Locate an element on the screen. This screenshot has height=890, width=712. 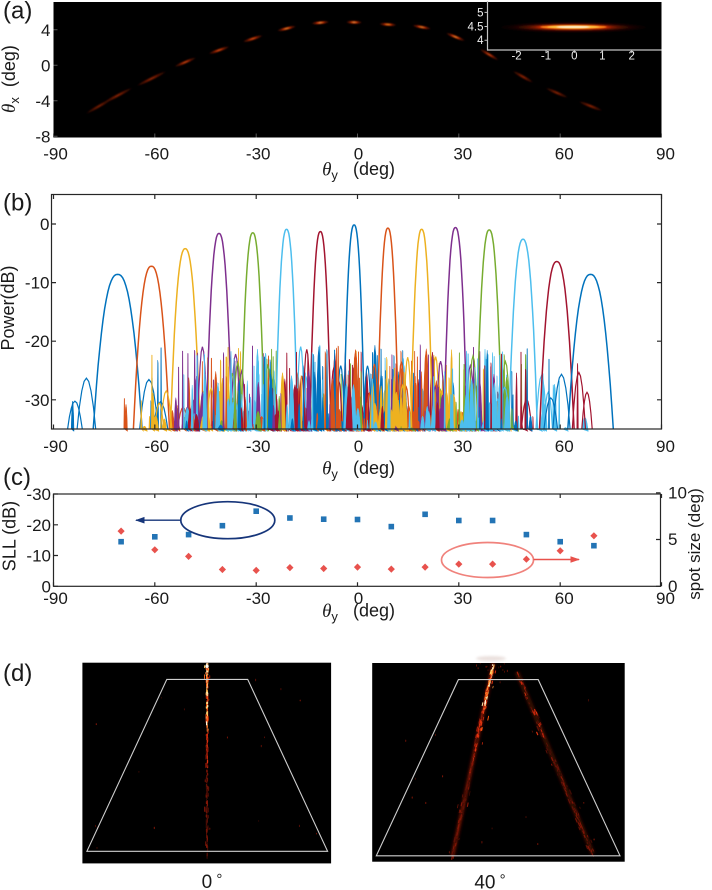
svg-text: 0 ° is located at coordinates (212, 880).